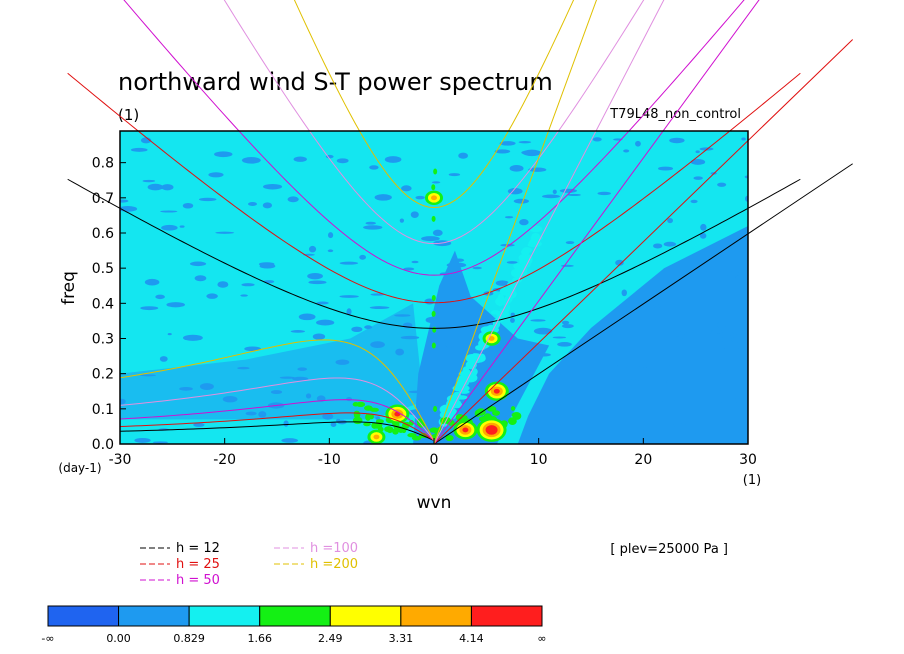 The height and width of the screenshot is (654, 904). What do you see at coordinates (198, 580) in the screenshot?
I see `legend-label: h = 50` at bounding box center [198, 580].